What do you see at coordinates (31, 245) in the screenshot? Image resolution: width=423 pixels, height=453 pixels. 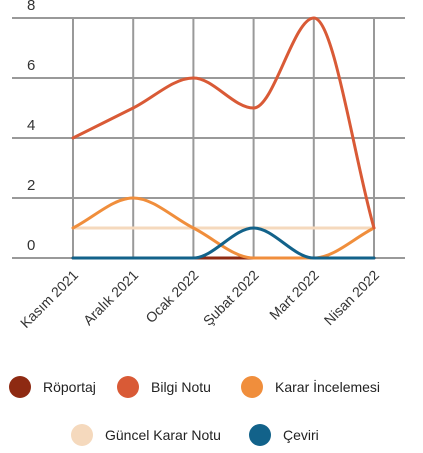 I see `y-tick-label: 0` at bounding box center [31, 245].